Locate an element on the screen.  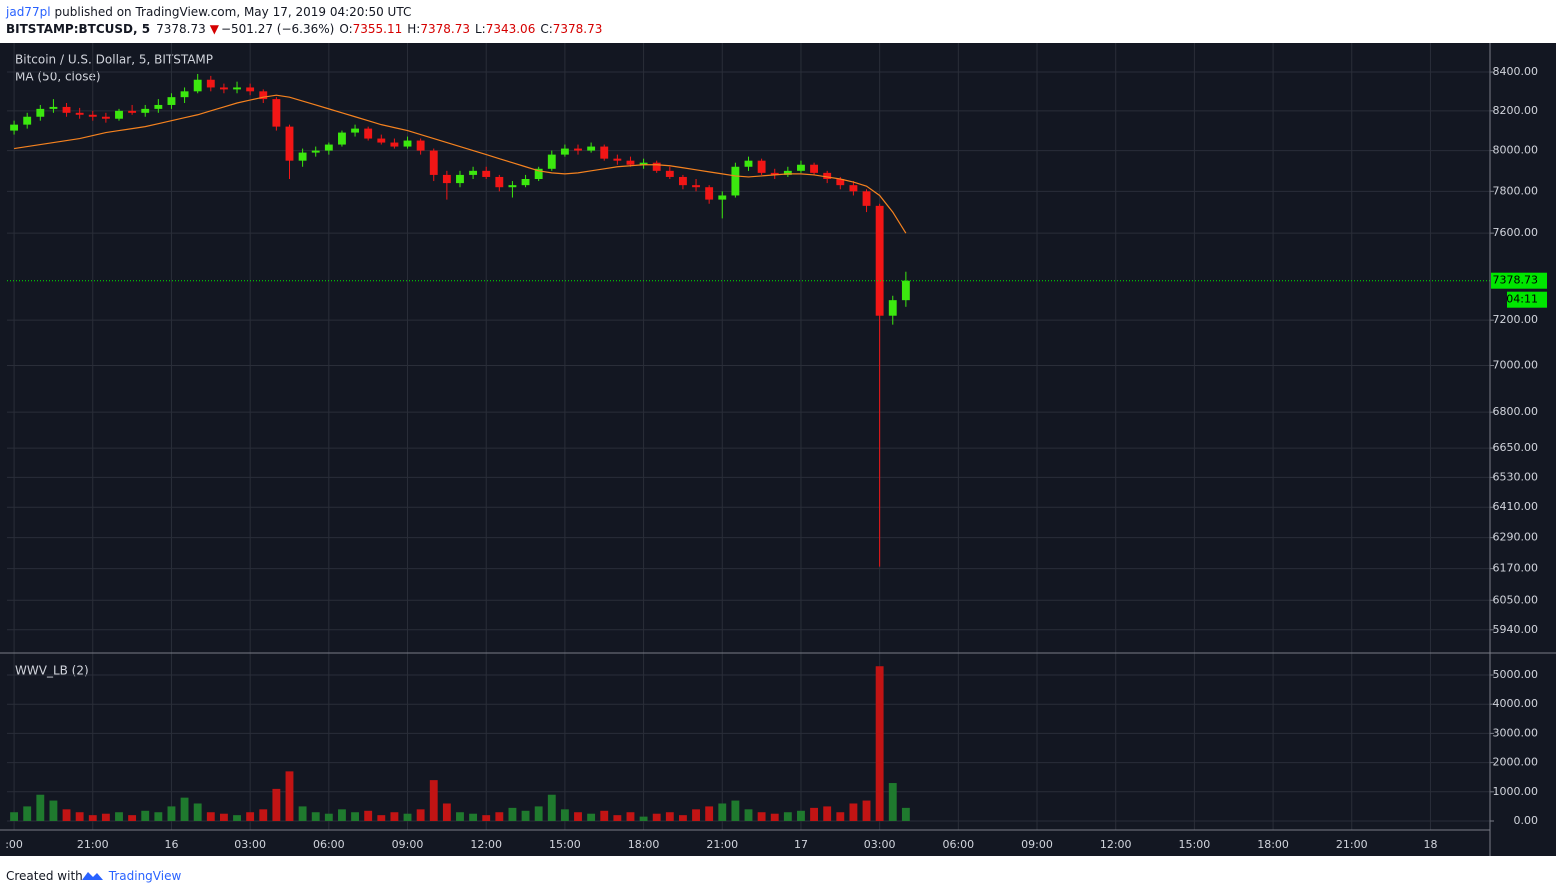
volume-title: WWV_LB (2) is located at coordinates (52, 671).